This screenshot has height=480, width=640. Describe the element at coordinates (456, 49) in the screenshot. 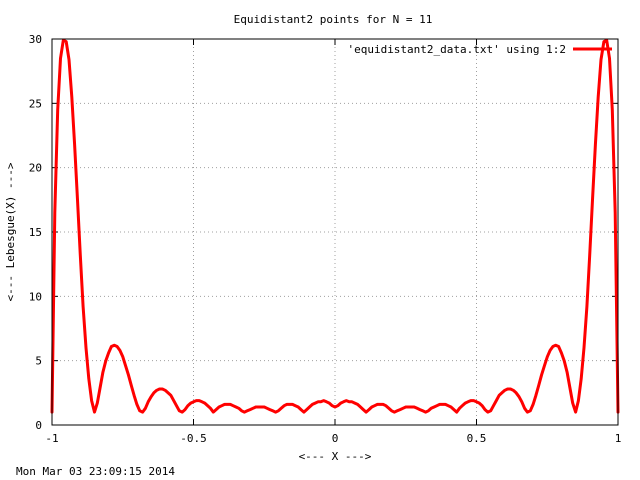

I see `legend-label: 'equidistant2_data.txt' using 1:2` at that location.